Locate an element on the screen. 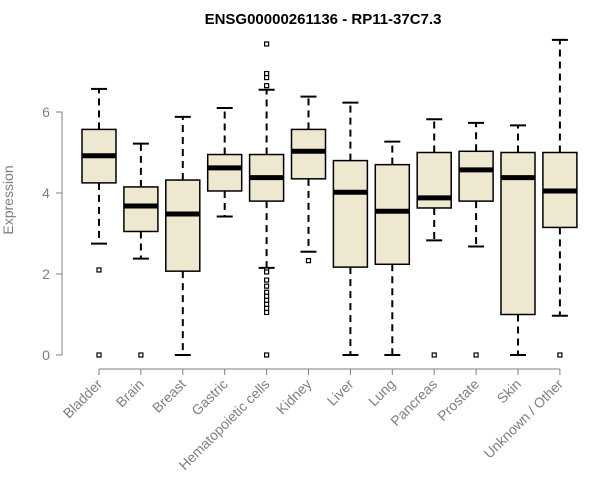  y-axis-label: Expression is located at coordinates (8, 199).